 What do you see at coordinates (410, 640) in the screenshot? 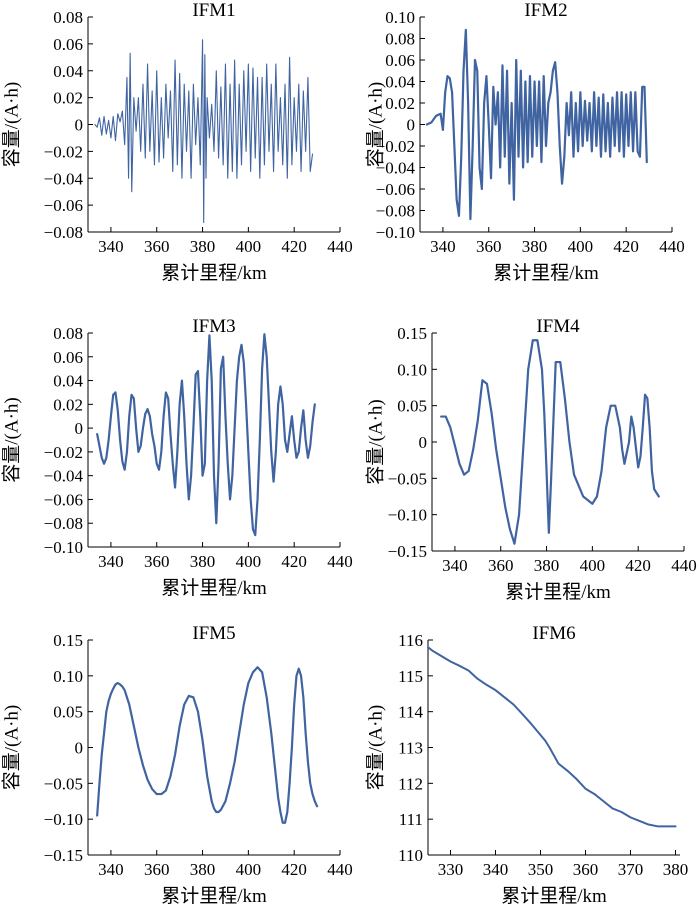
I see `y-tick-label-116: 116` at bounding box center [410, 640].